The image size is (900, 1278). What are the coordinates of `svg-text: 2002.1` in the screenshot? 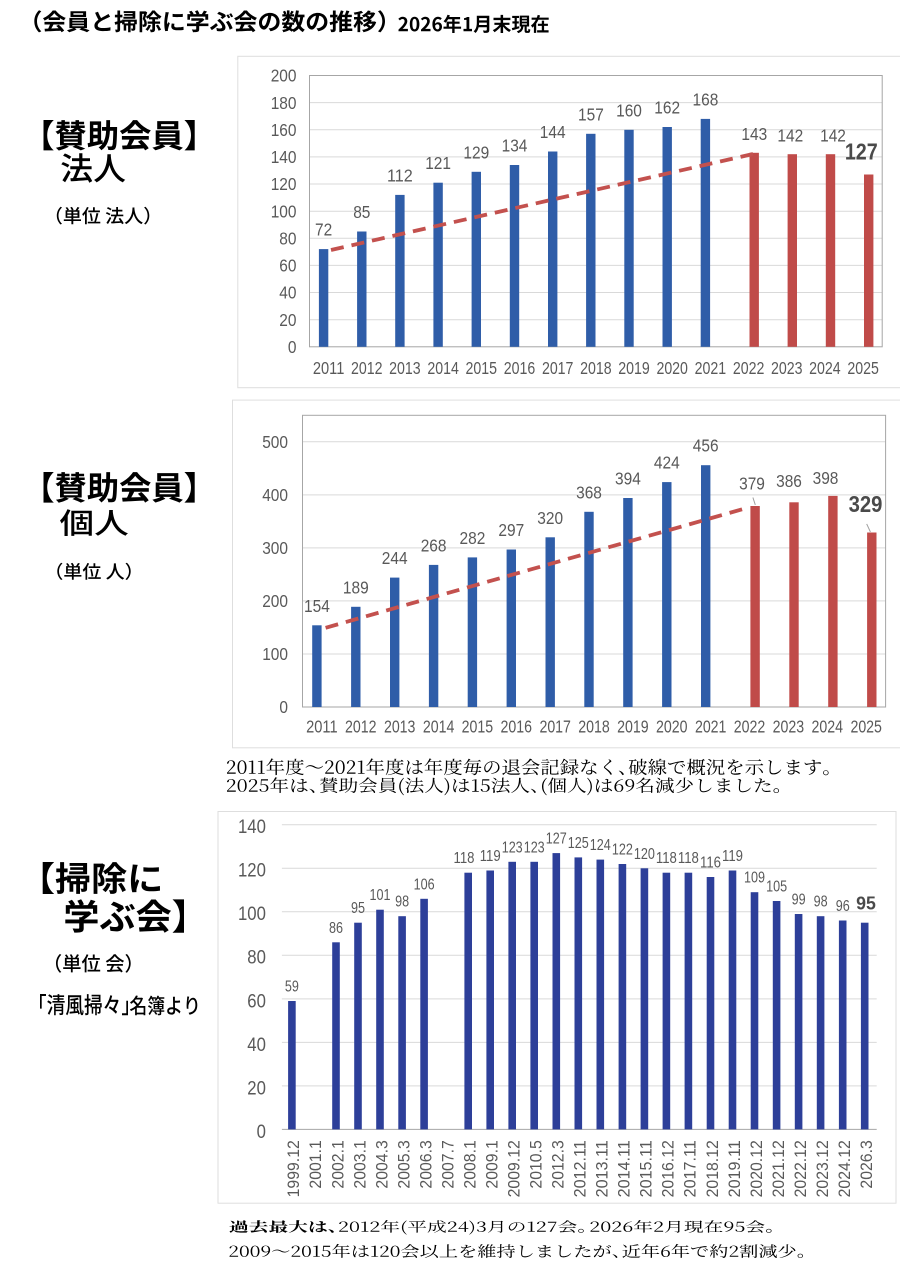 It's located at (337, 1164).